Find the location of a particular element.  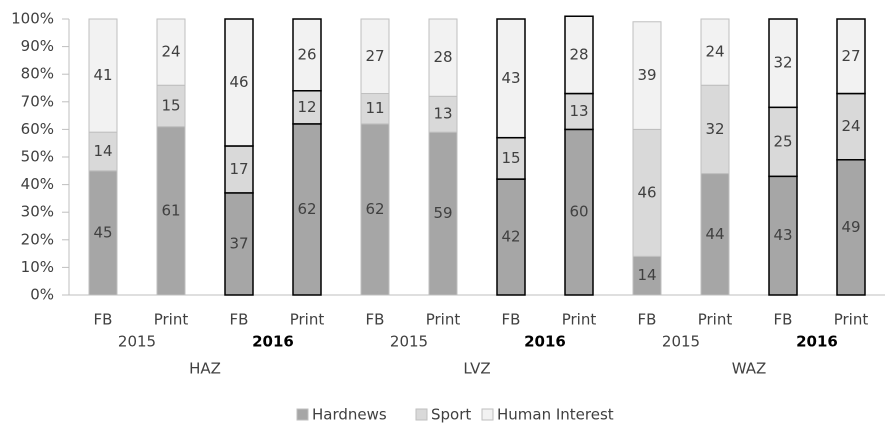

data-label: 37 is located at coordinates (238, 243).